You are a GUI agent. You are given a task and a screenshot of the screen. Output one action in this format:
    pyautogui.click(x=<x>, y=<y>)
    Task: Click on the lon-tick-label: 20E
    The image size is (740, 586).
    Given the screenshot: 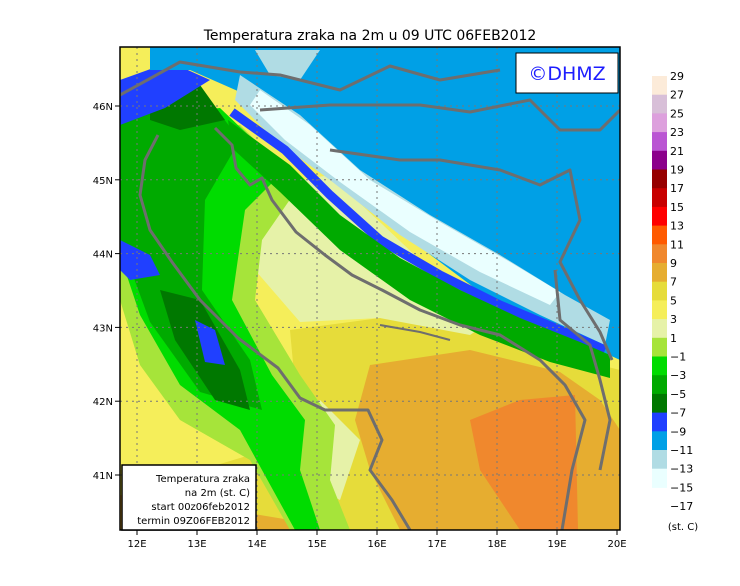 What is the action you would take?
    pyautogui.click(x=616, y=544)
    